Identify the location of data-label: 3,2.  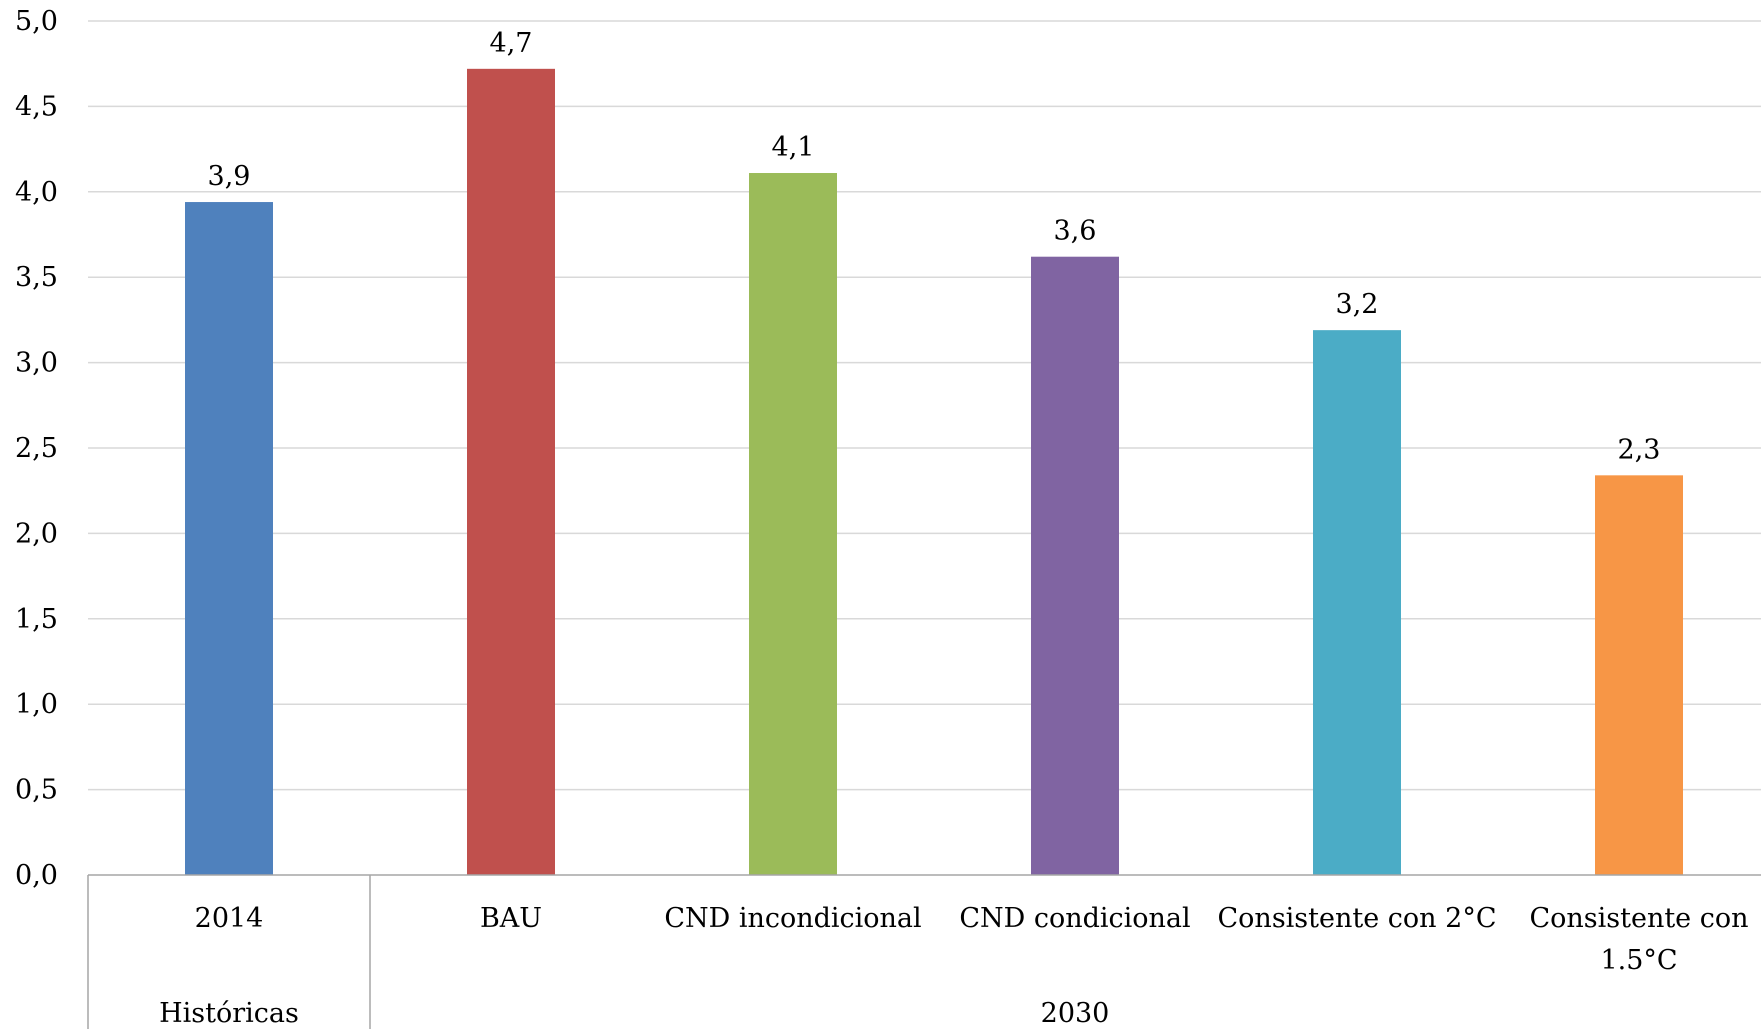
(1357, 304).